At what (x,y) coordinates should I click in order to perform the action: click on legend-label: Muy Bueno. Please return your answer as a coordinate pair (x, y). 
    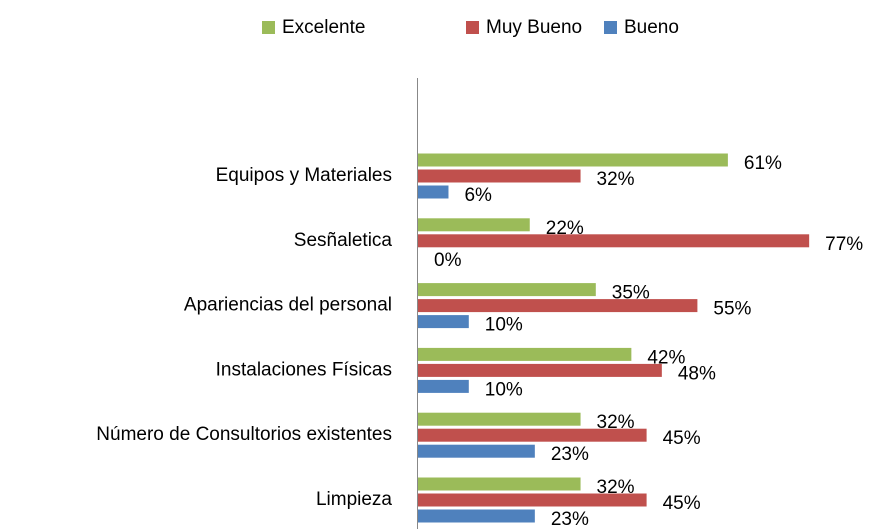
    Looking at the image, I should click on (534, 27).